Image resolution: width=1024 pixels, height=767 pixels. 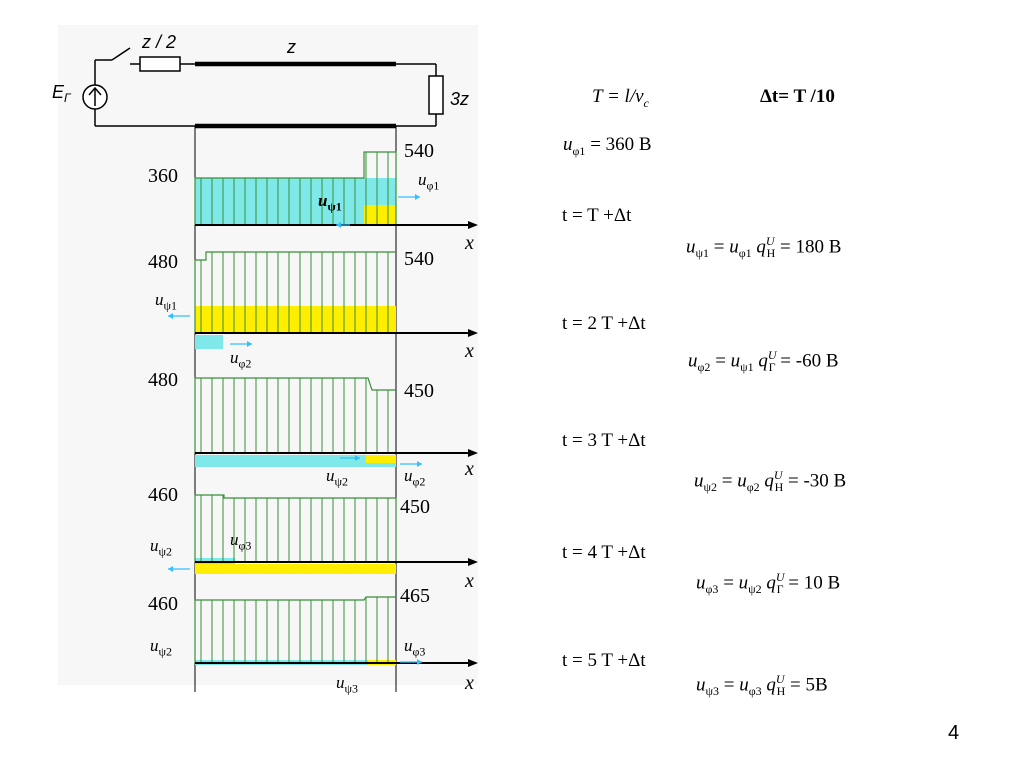 I want to click on panel4-yellow-band, so click(x=295, y=569).